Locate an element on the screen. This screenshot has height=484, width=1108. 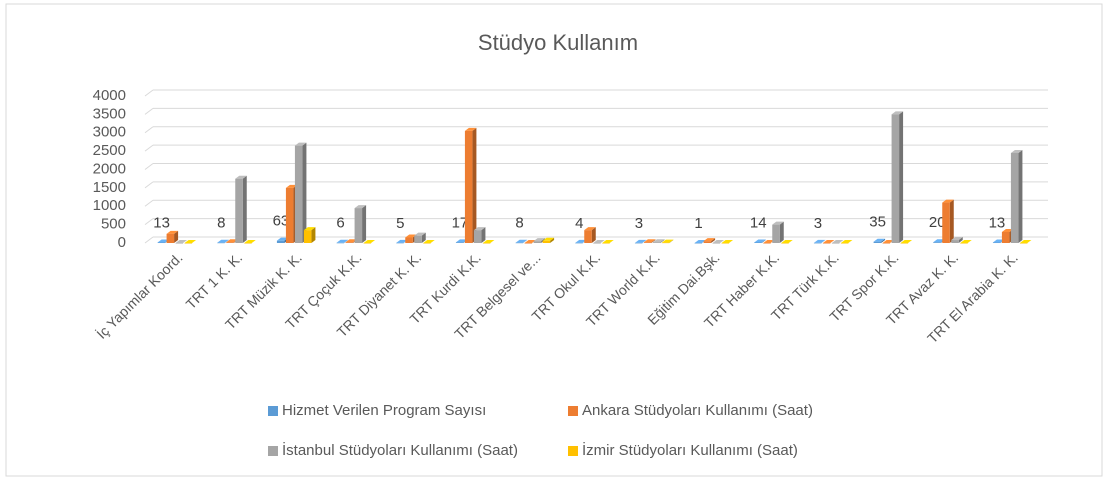
grid-line is located at coordinates (596, 93).